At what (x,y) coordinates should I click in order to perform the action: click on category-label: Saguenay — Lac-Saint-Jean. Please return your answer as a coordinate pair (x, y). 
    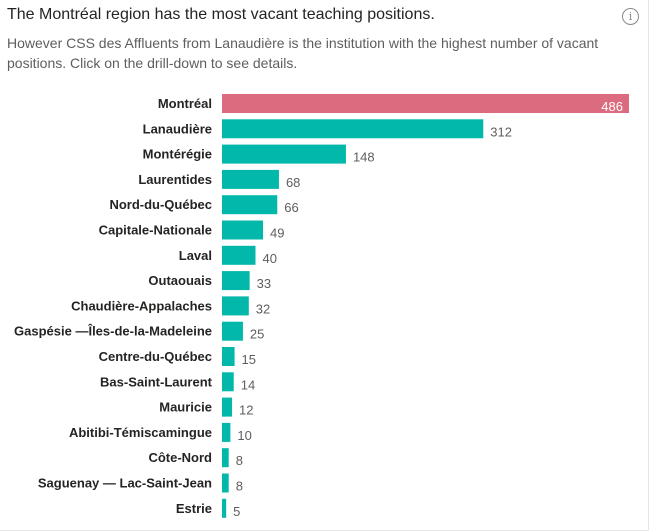
    Looking at the image, I should click on (125, 483).